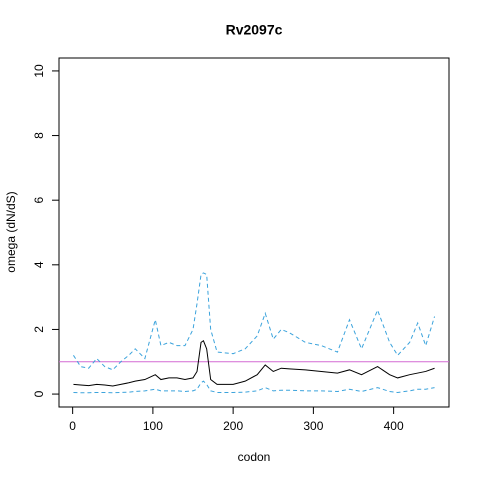 The width and height of the screenshot is (480, 480). I want to click on y-axis-label: omega (dN/dS), so click(11, 231).